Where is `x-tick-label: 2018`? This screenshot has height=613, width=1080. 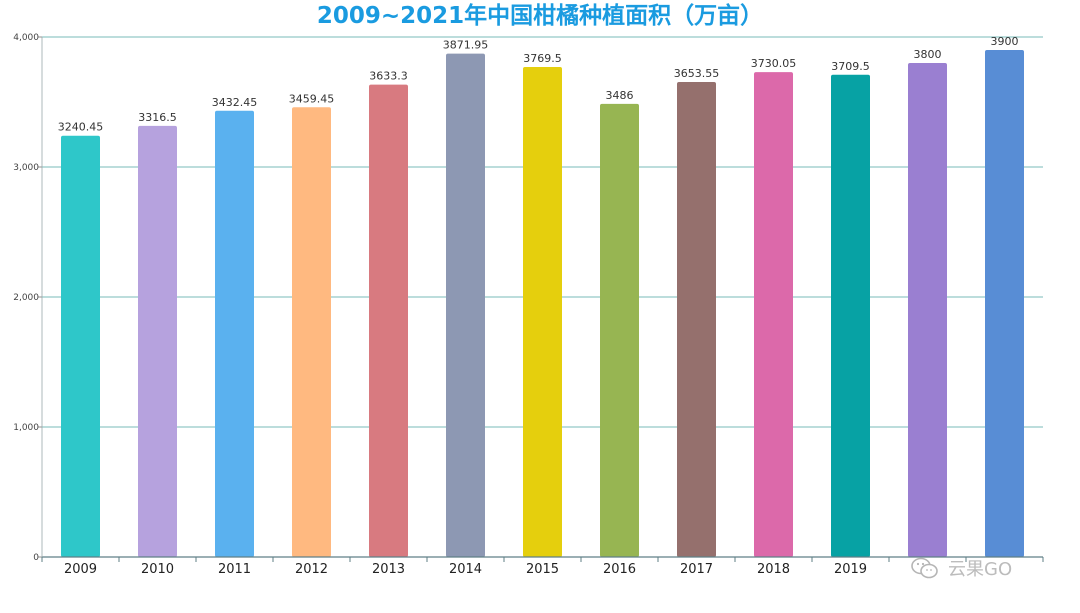
x-tick-label: 2018 is located at coordinates (773, 569).